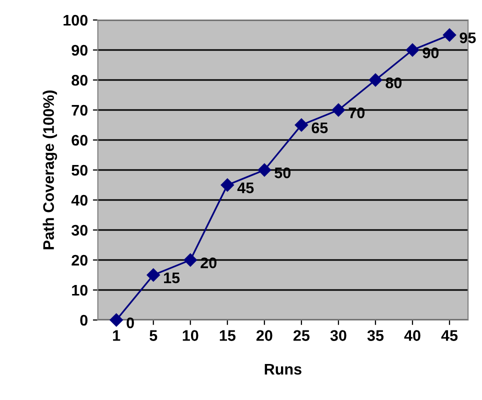  I want to click on x-tick-label: 35, so click(375, 335).